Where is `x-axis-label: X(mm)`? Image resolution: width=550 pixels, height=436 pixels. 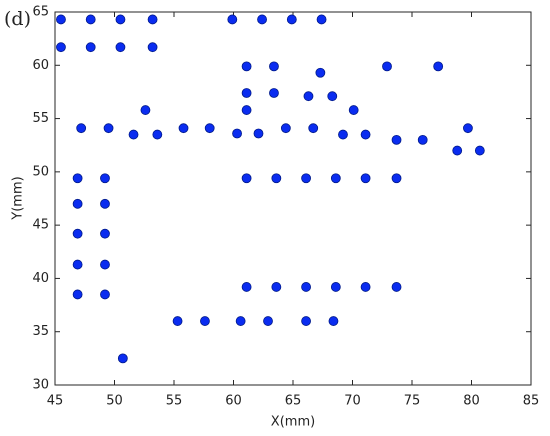 x-axis-label: X(mm) is located at coordinates (293, 422).